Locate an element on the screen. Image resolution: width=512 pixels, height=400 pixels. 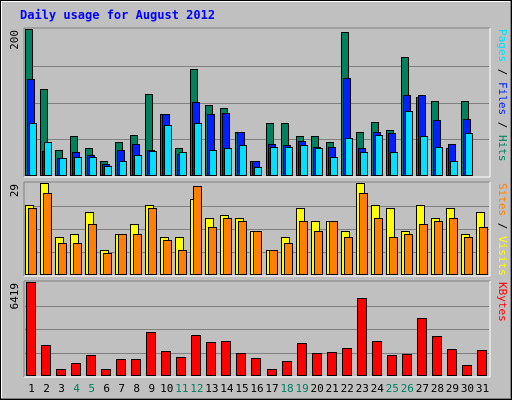
x-tick-label-12: 12 is located at coordinates (196, 388).